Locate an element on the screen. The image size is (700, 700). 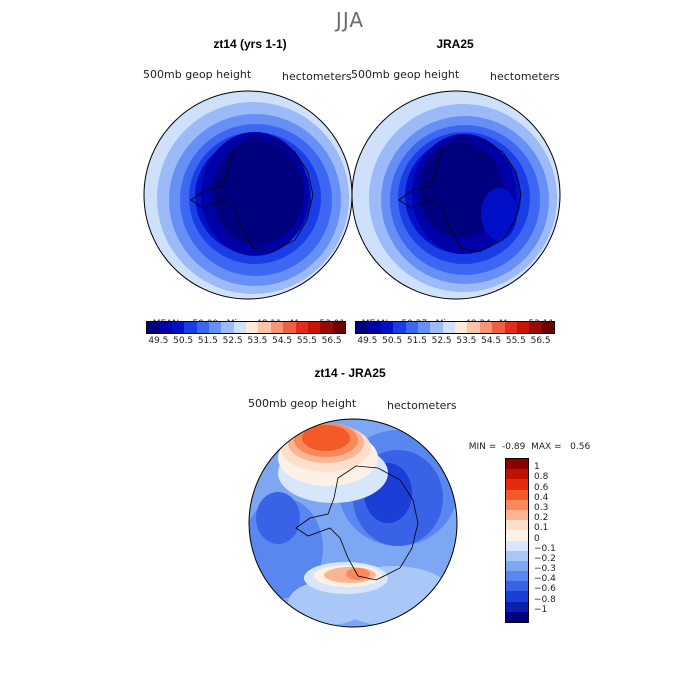
panel1-title: zt14 (yrs 1-1) is located at coordinates (250, 44).